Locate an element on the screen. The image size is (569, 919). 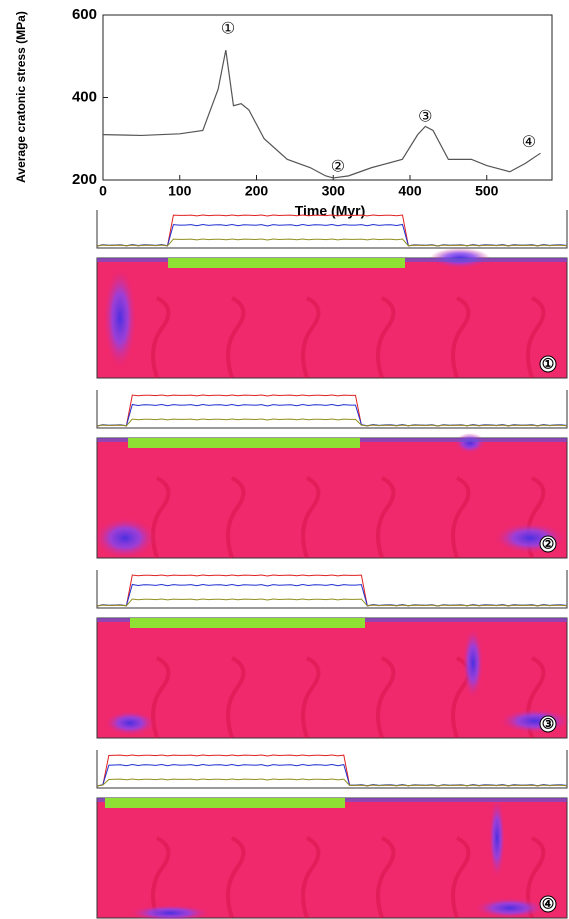
panel-label: ① is located at coordinates (548, 364).